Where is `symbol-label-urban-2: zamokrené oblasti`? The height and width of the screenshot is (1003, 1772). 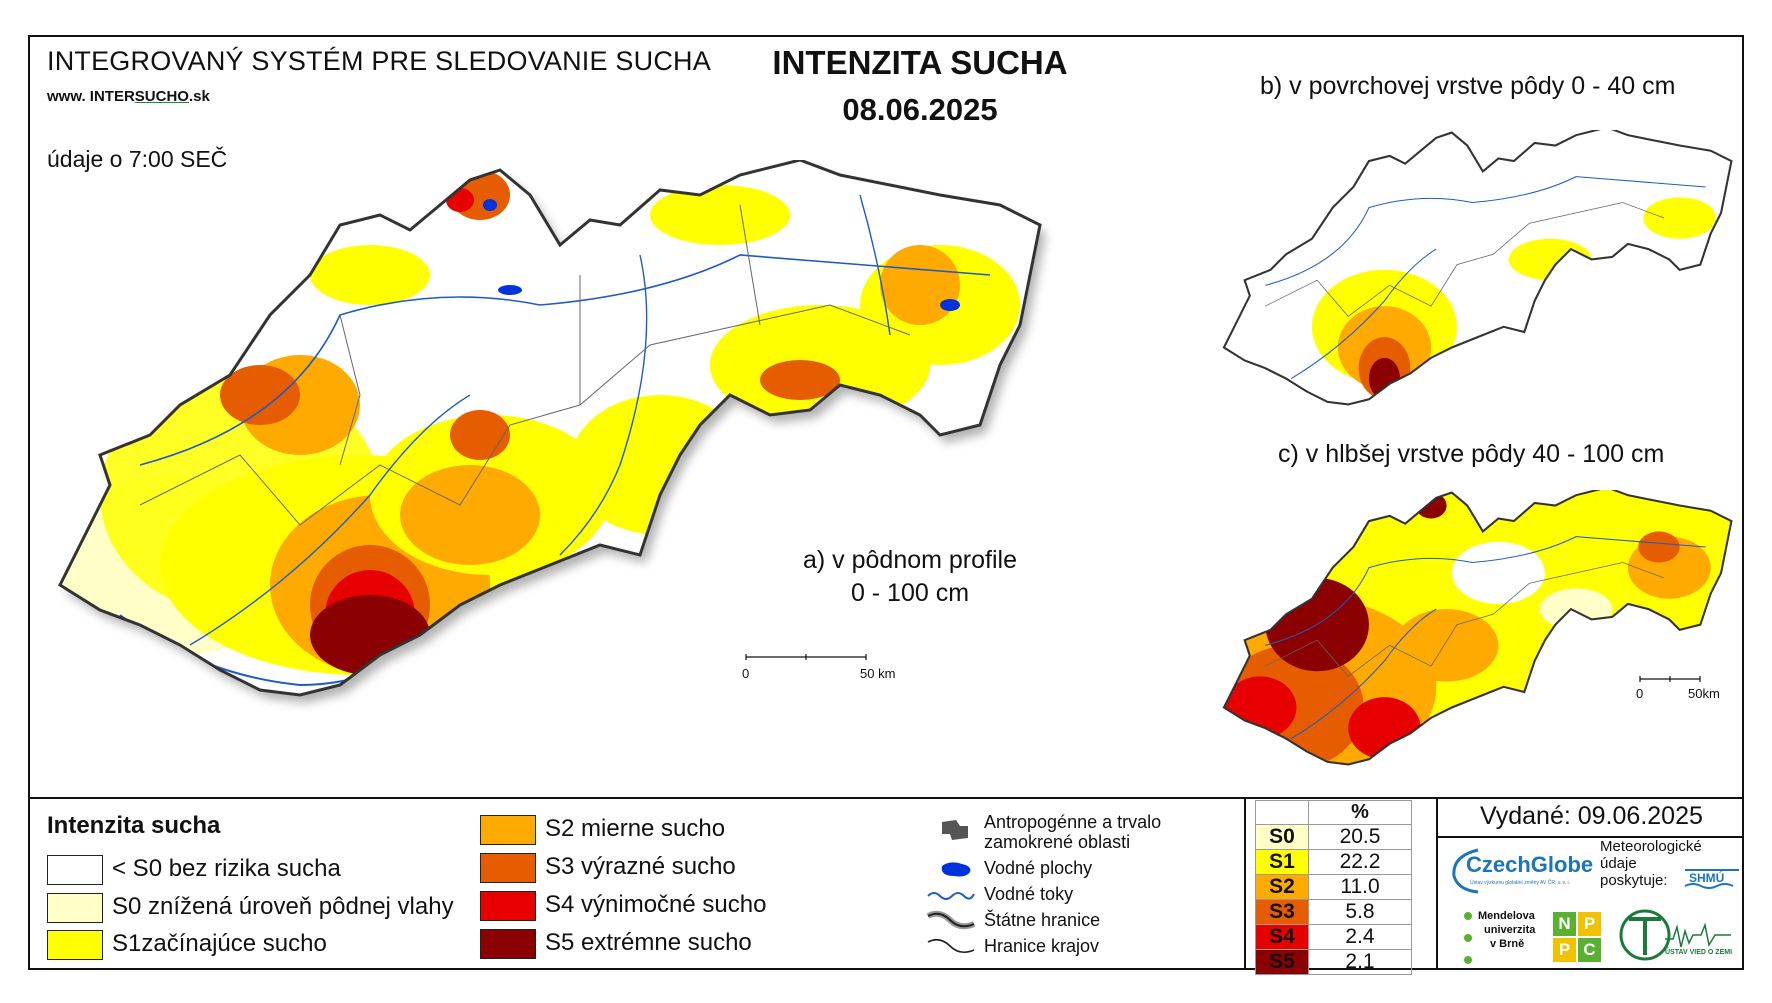
symbol-label-urban-2: zamokrené oblasti is located at coordinates (1057, 842).